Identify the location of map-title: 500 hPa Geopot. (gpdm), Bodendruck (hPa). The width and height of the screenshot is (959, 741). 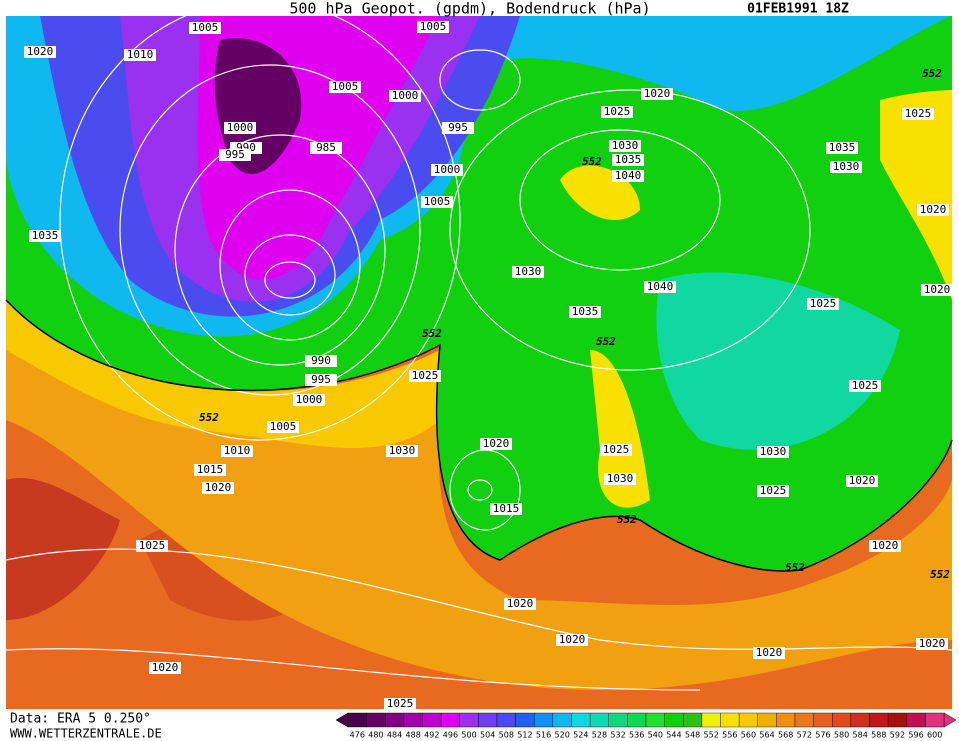
(469, 9).